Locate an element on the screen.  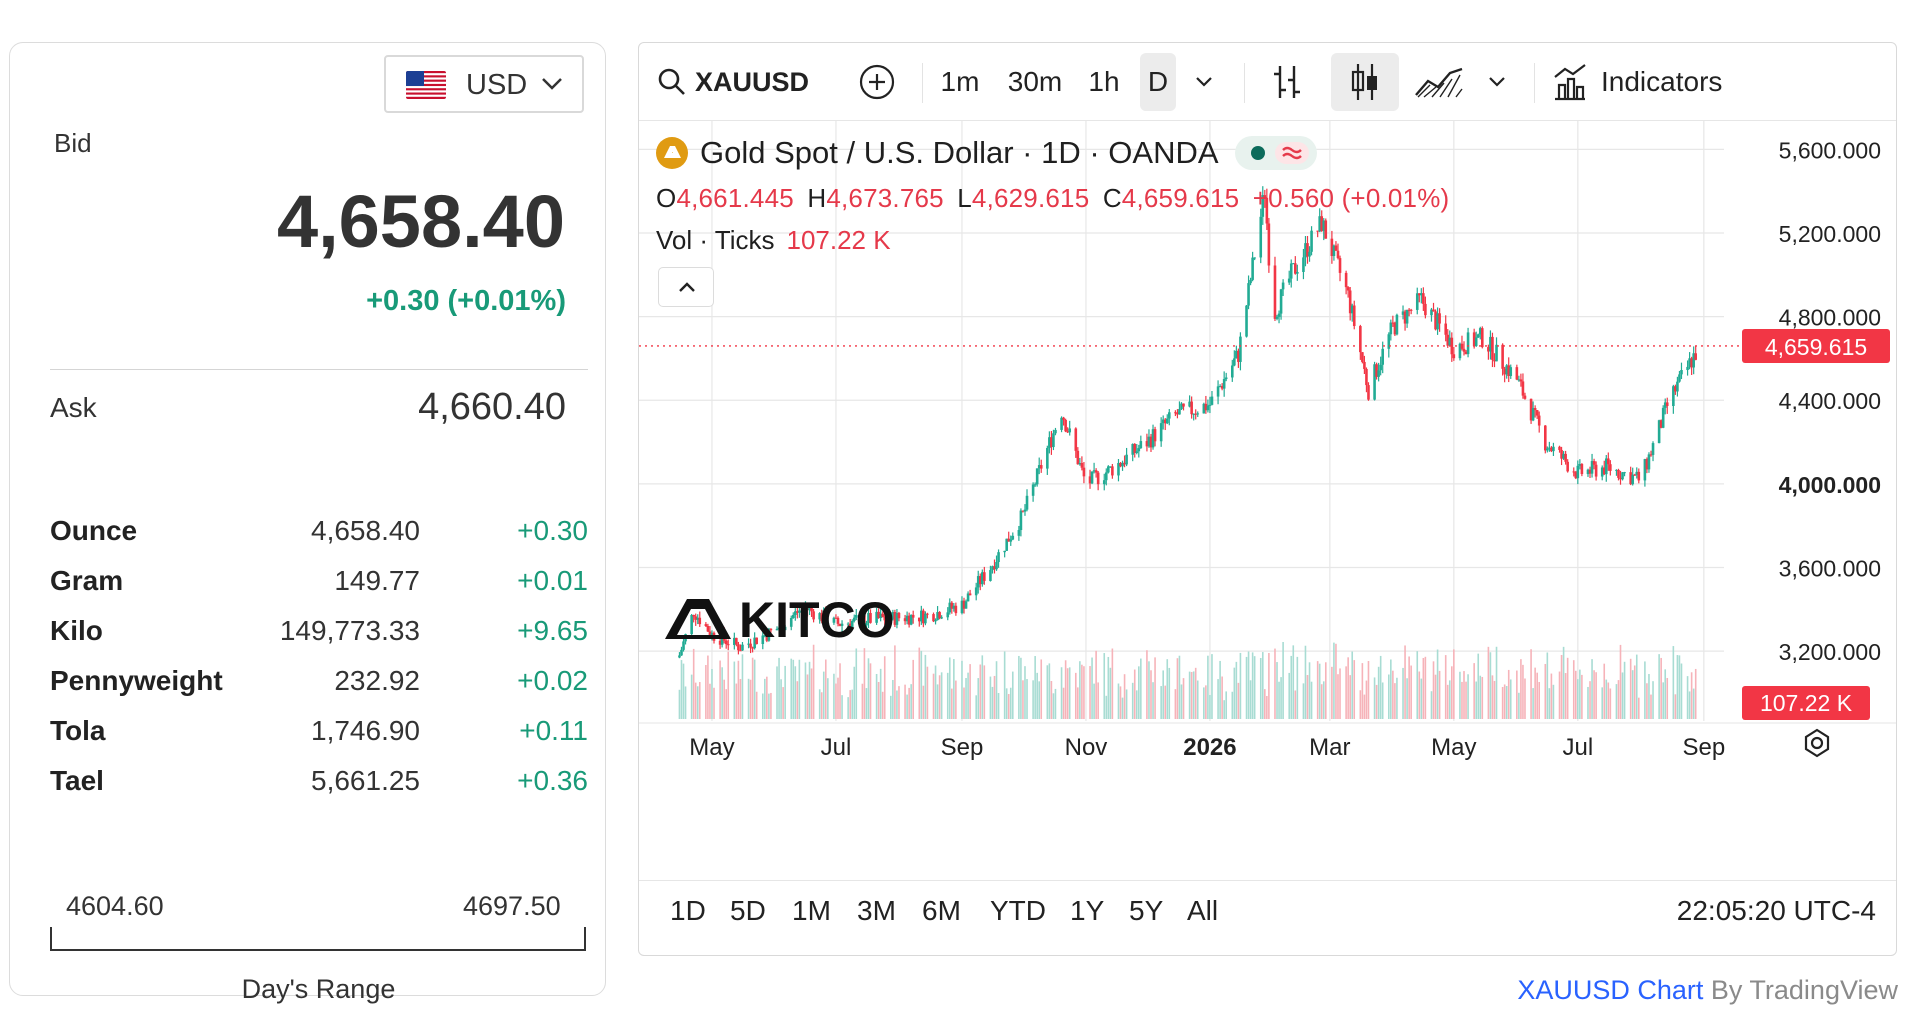
range-3m: 3M is located at coordinates (876, 910).